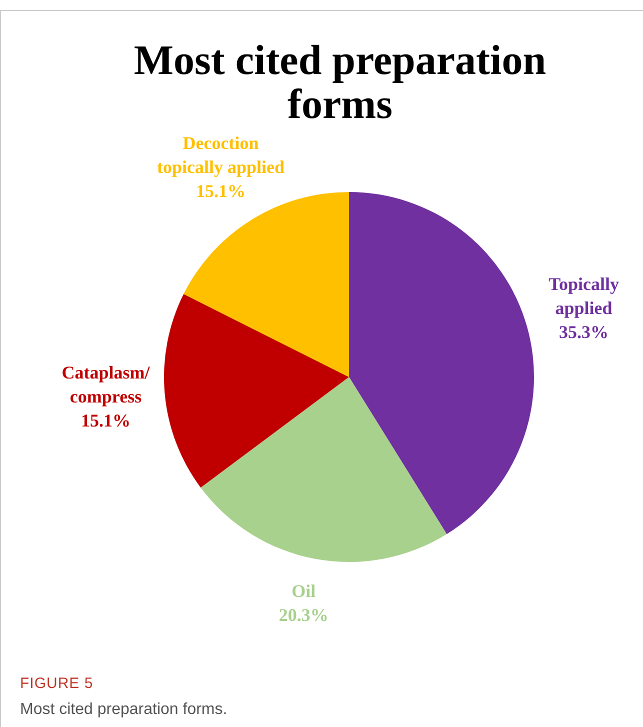  I want to click on chart-title: Most cited preparation forms, so click(340, 83).